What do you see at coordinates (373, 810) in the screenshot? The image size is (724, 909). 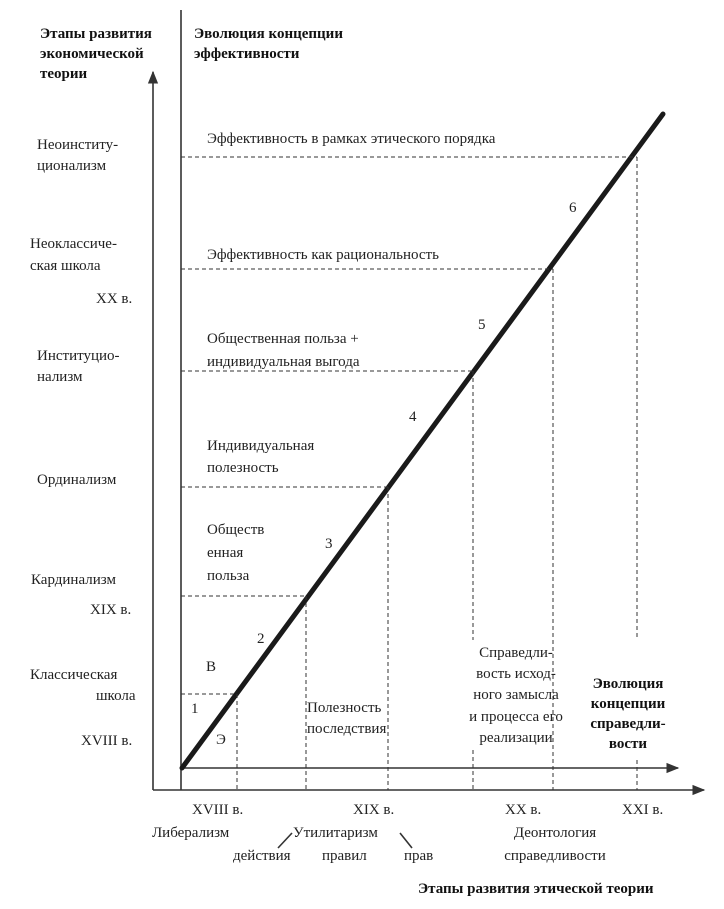 I see `x-century-xix: XIX в.` at bounding box center [373, 810].